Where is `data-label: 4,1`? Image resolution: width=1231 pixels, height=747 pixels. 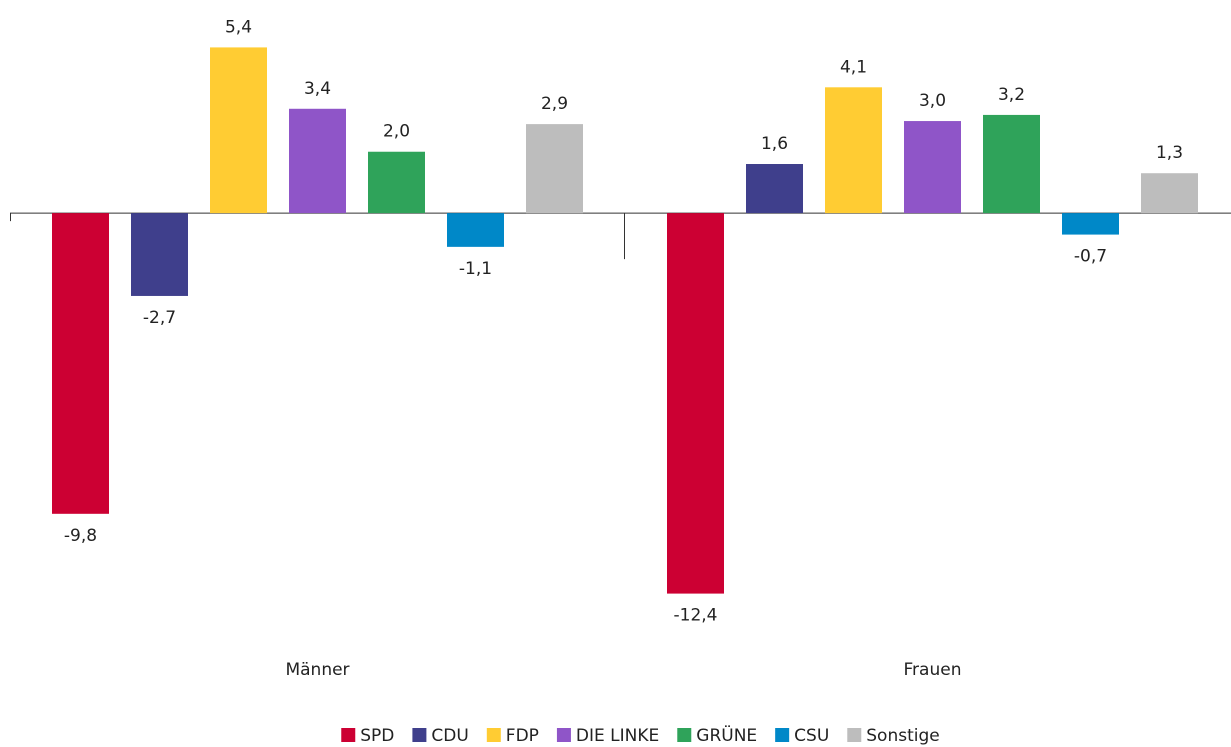
data-label: 4,1 is located at coordinates (853, 67).